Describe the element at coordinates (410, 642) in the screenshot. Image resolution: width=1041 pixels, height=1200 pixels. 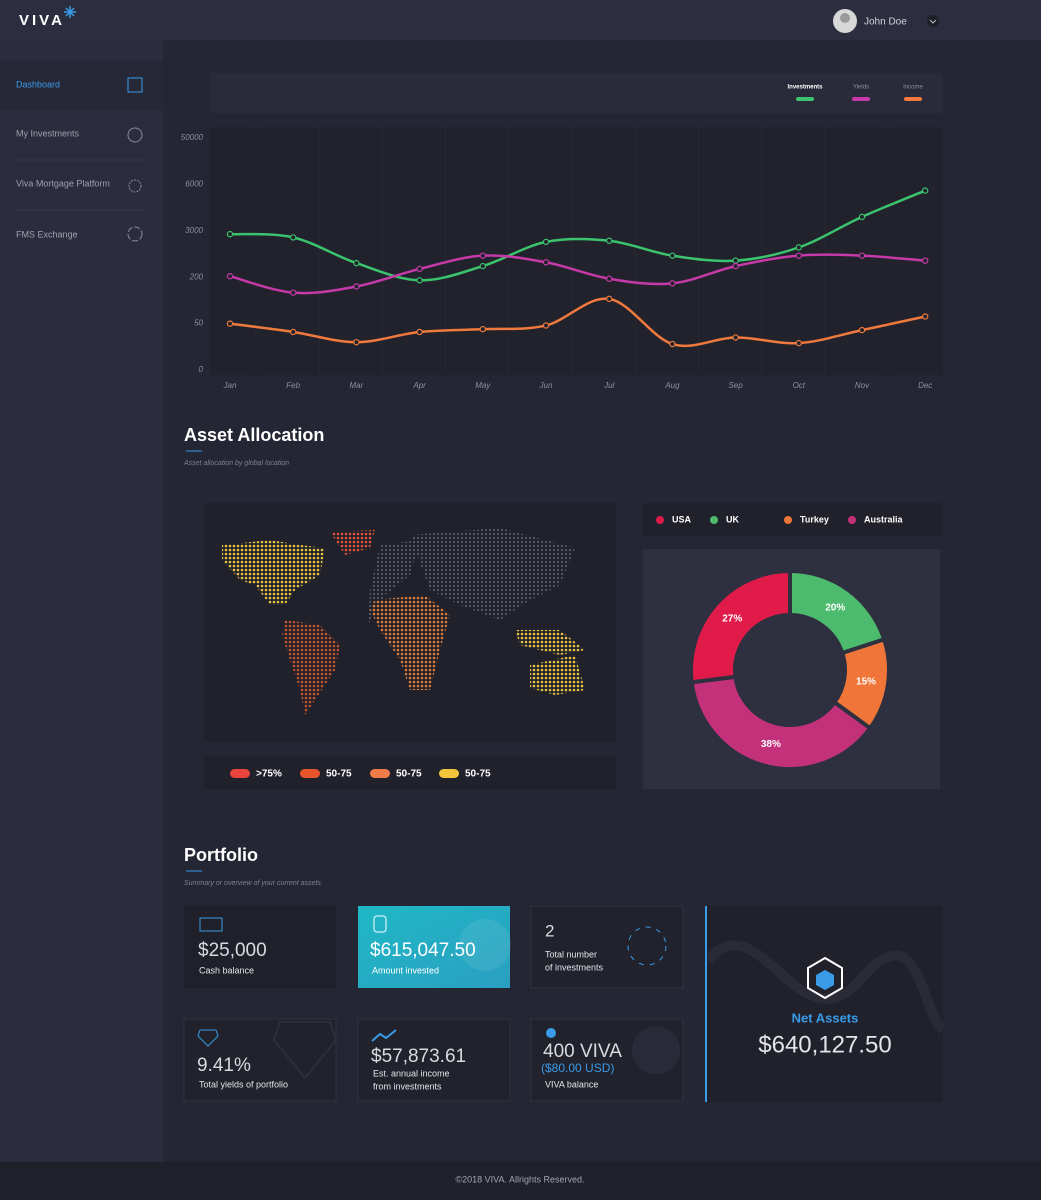
I see `africa` at that location.